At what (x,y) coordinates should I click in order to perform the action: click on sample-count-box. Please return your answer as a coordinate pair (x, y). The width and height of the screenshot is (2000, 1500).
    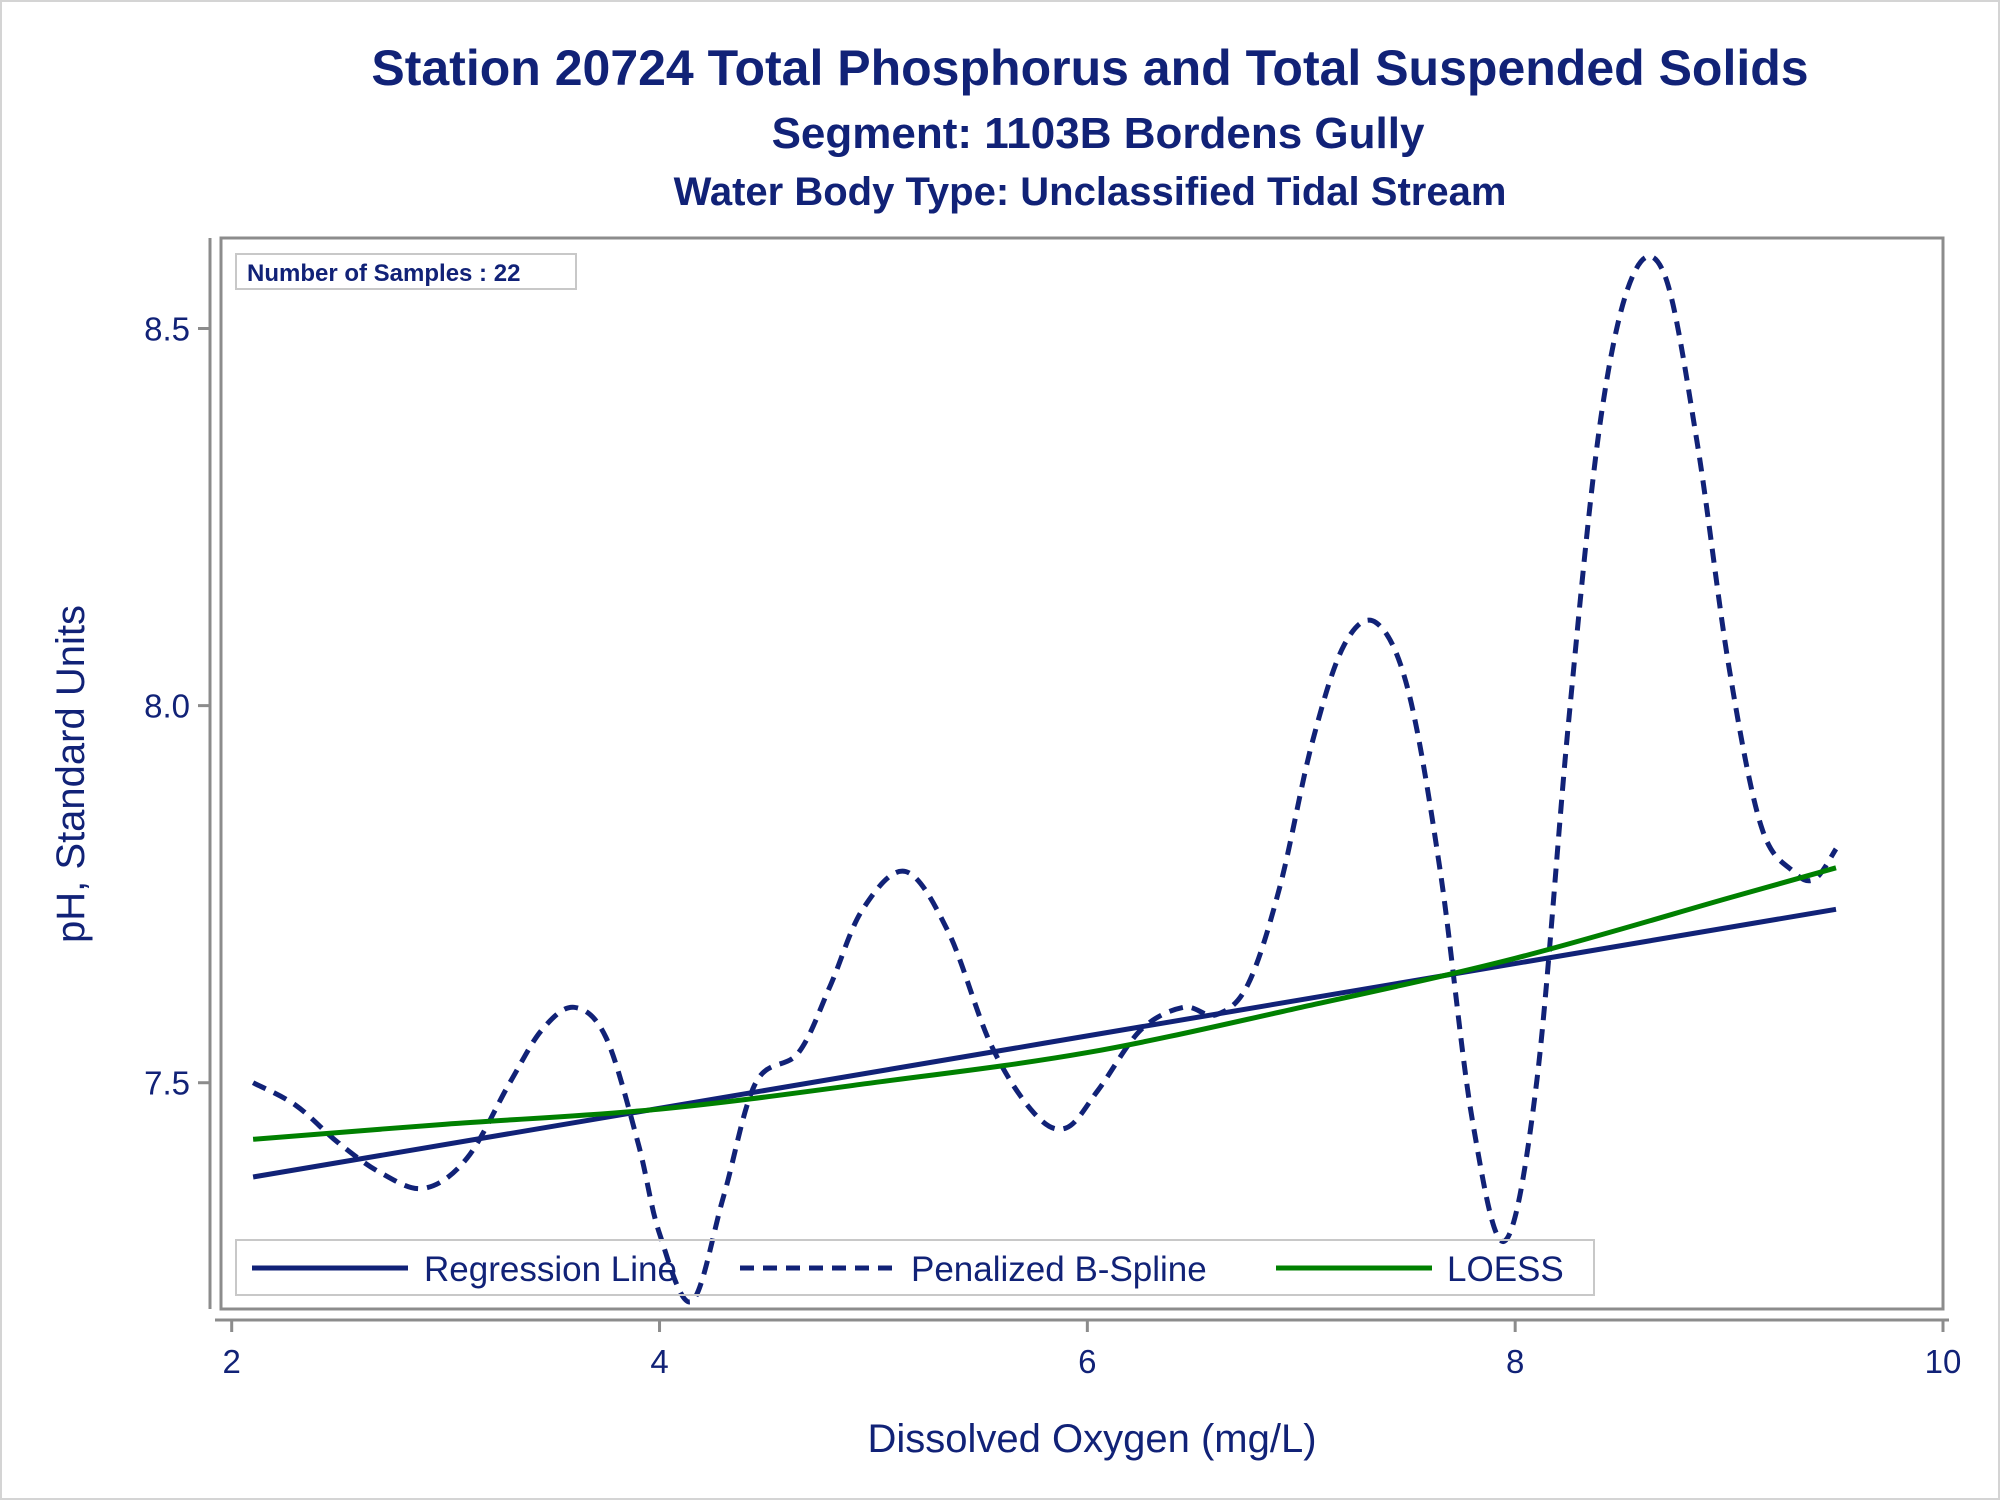
    Looking at the image, I should click on (406, 271).